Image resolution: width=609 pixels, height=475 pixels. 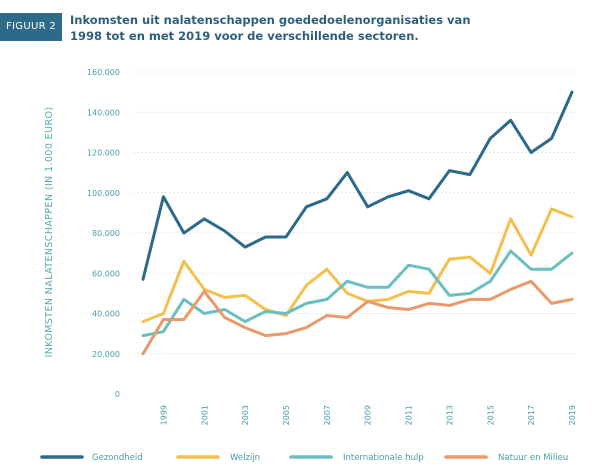 What do you see at coordinates (103, 72) in the screenshot?
I see `y-tick-label: 160.000` at bounding box center [103, 72].